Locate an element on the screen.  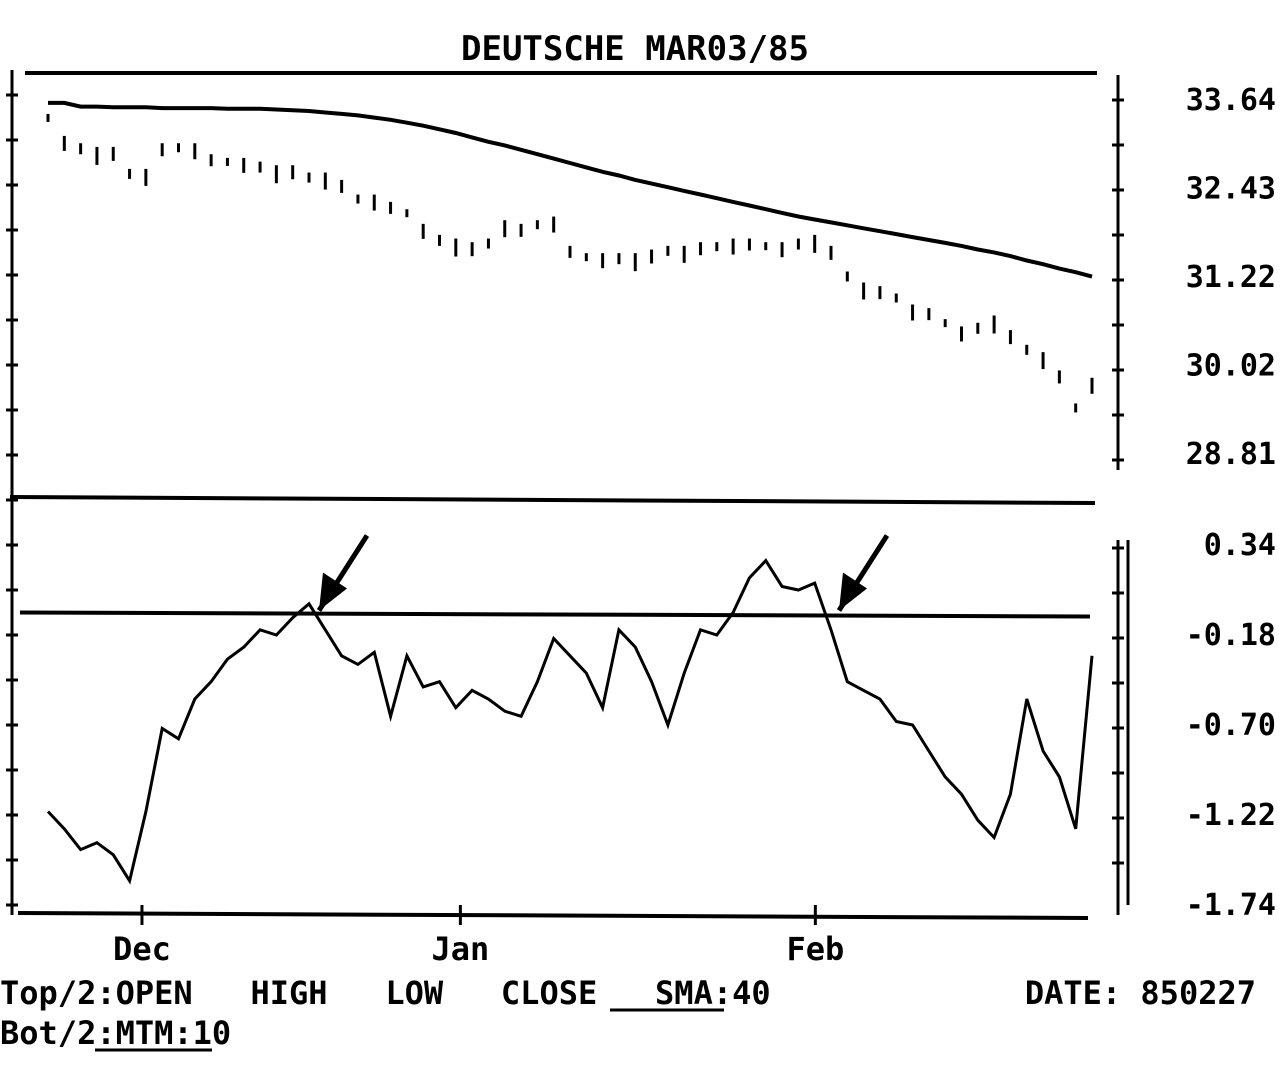
panel-divider-line is located at coordinates (552, 500).